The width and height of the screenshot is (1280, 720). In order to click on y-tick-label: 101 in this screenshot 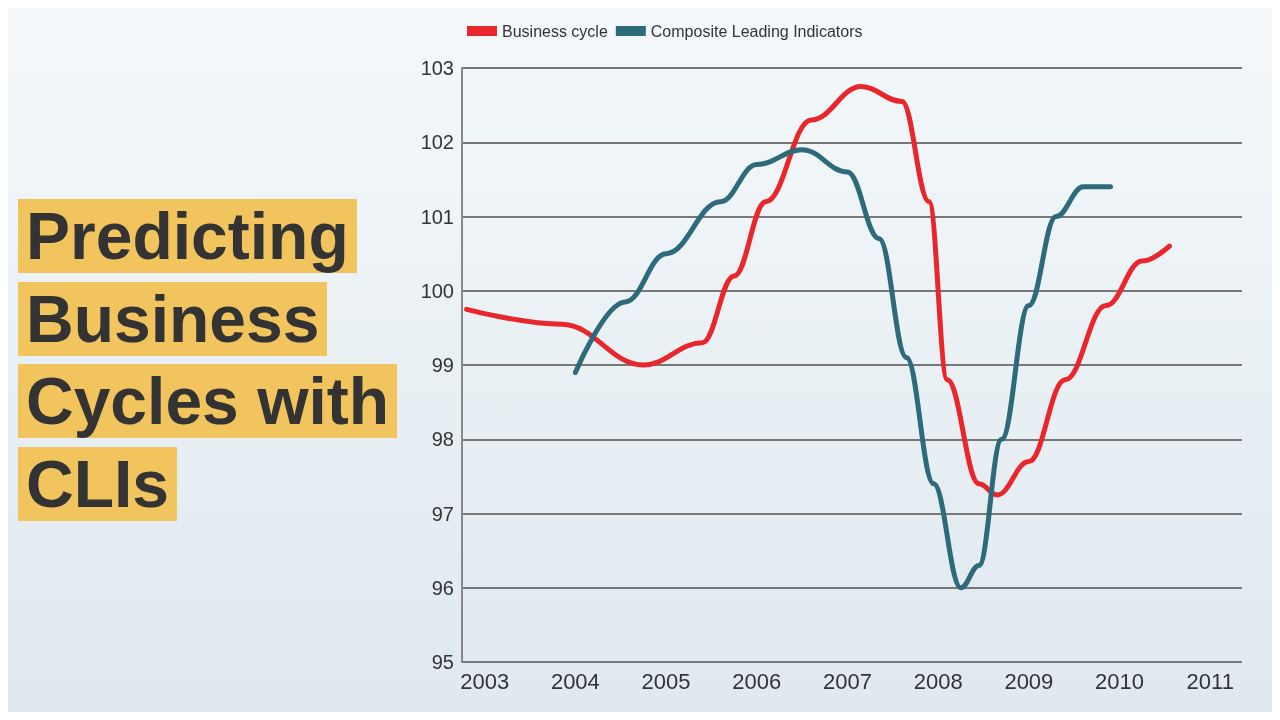, I will do `click(437, 216)`.